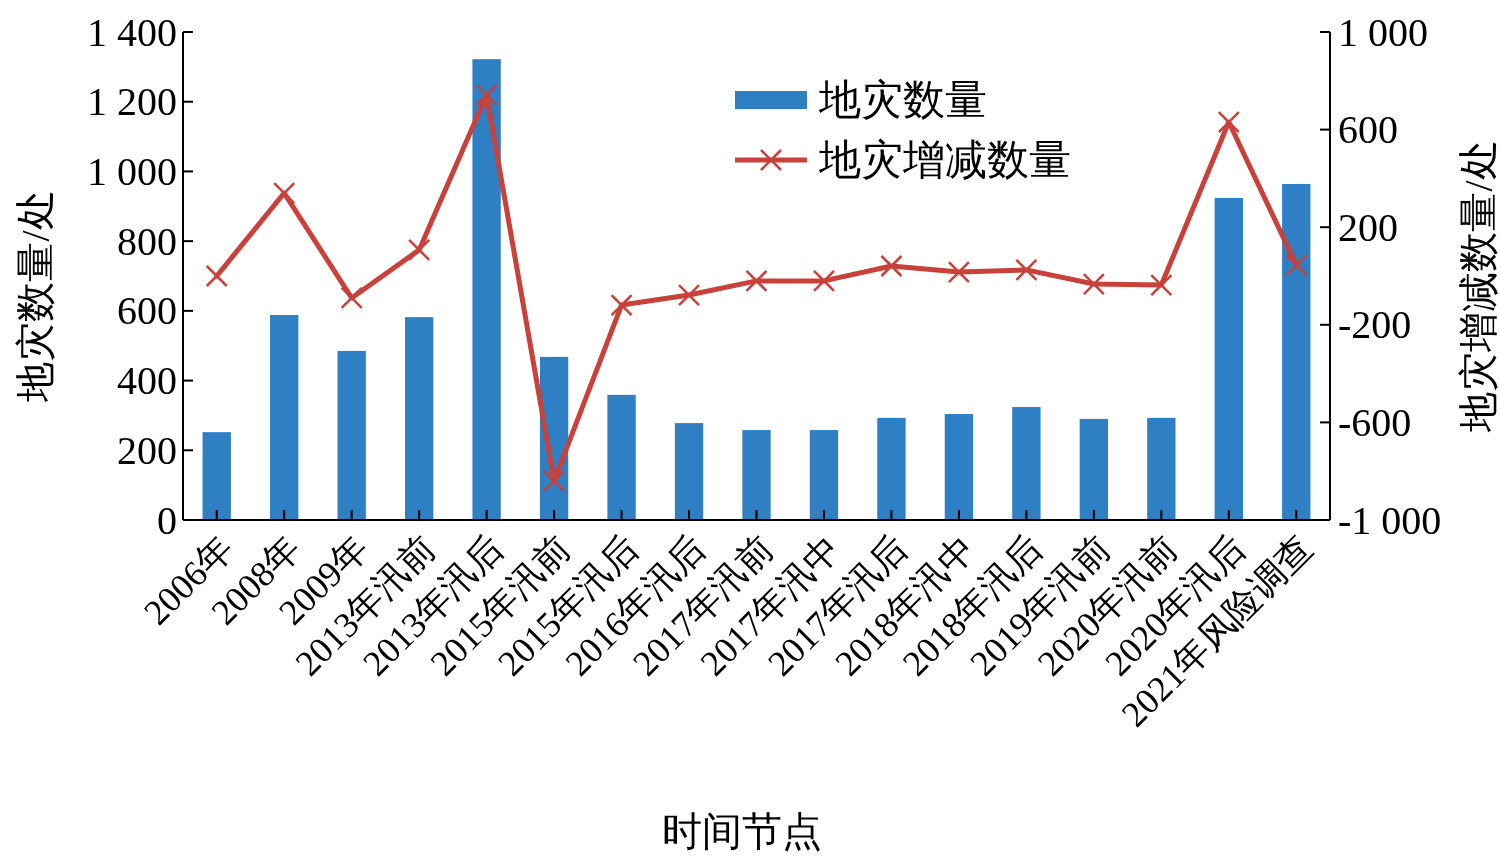 The width and height of the screenshot is (1500, 863). Describe the element at coordinates (132, 102) in the screenshot. I see `y-tick-label: 1 200` at that location.